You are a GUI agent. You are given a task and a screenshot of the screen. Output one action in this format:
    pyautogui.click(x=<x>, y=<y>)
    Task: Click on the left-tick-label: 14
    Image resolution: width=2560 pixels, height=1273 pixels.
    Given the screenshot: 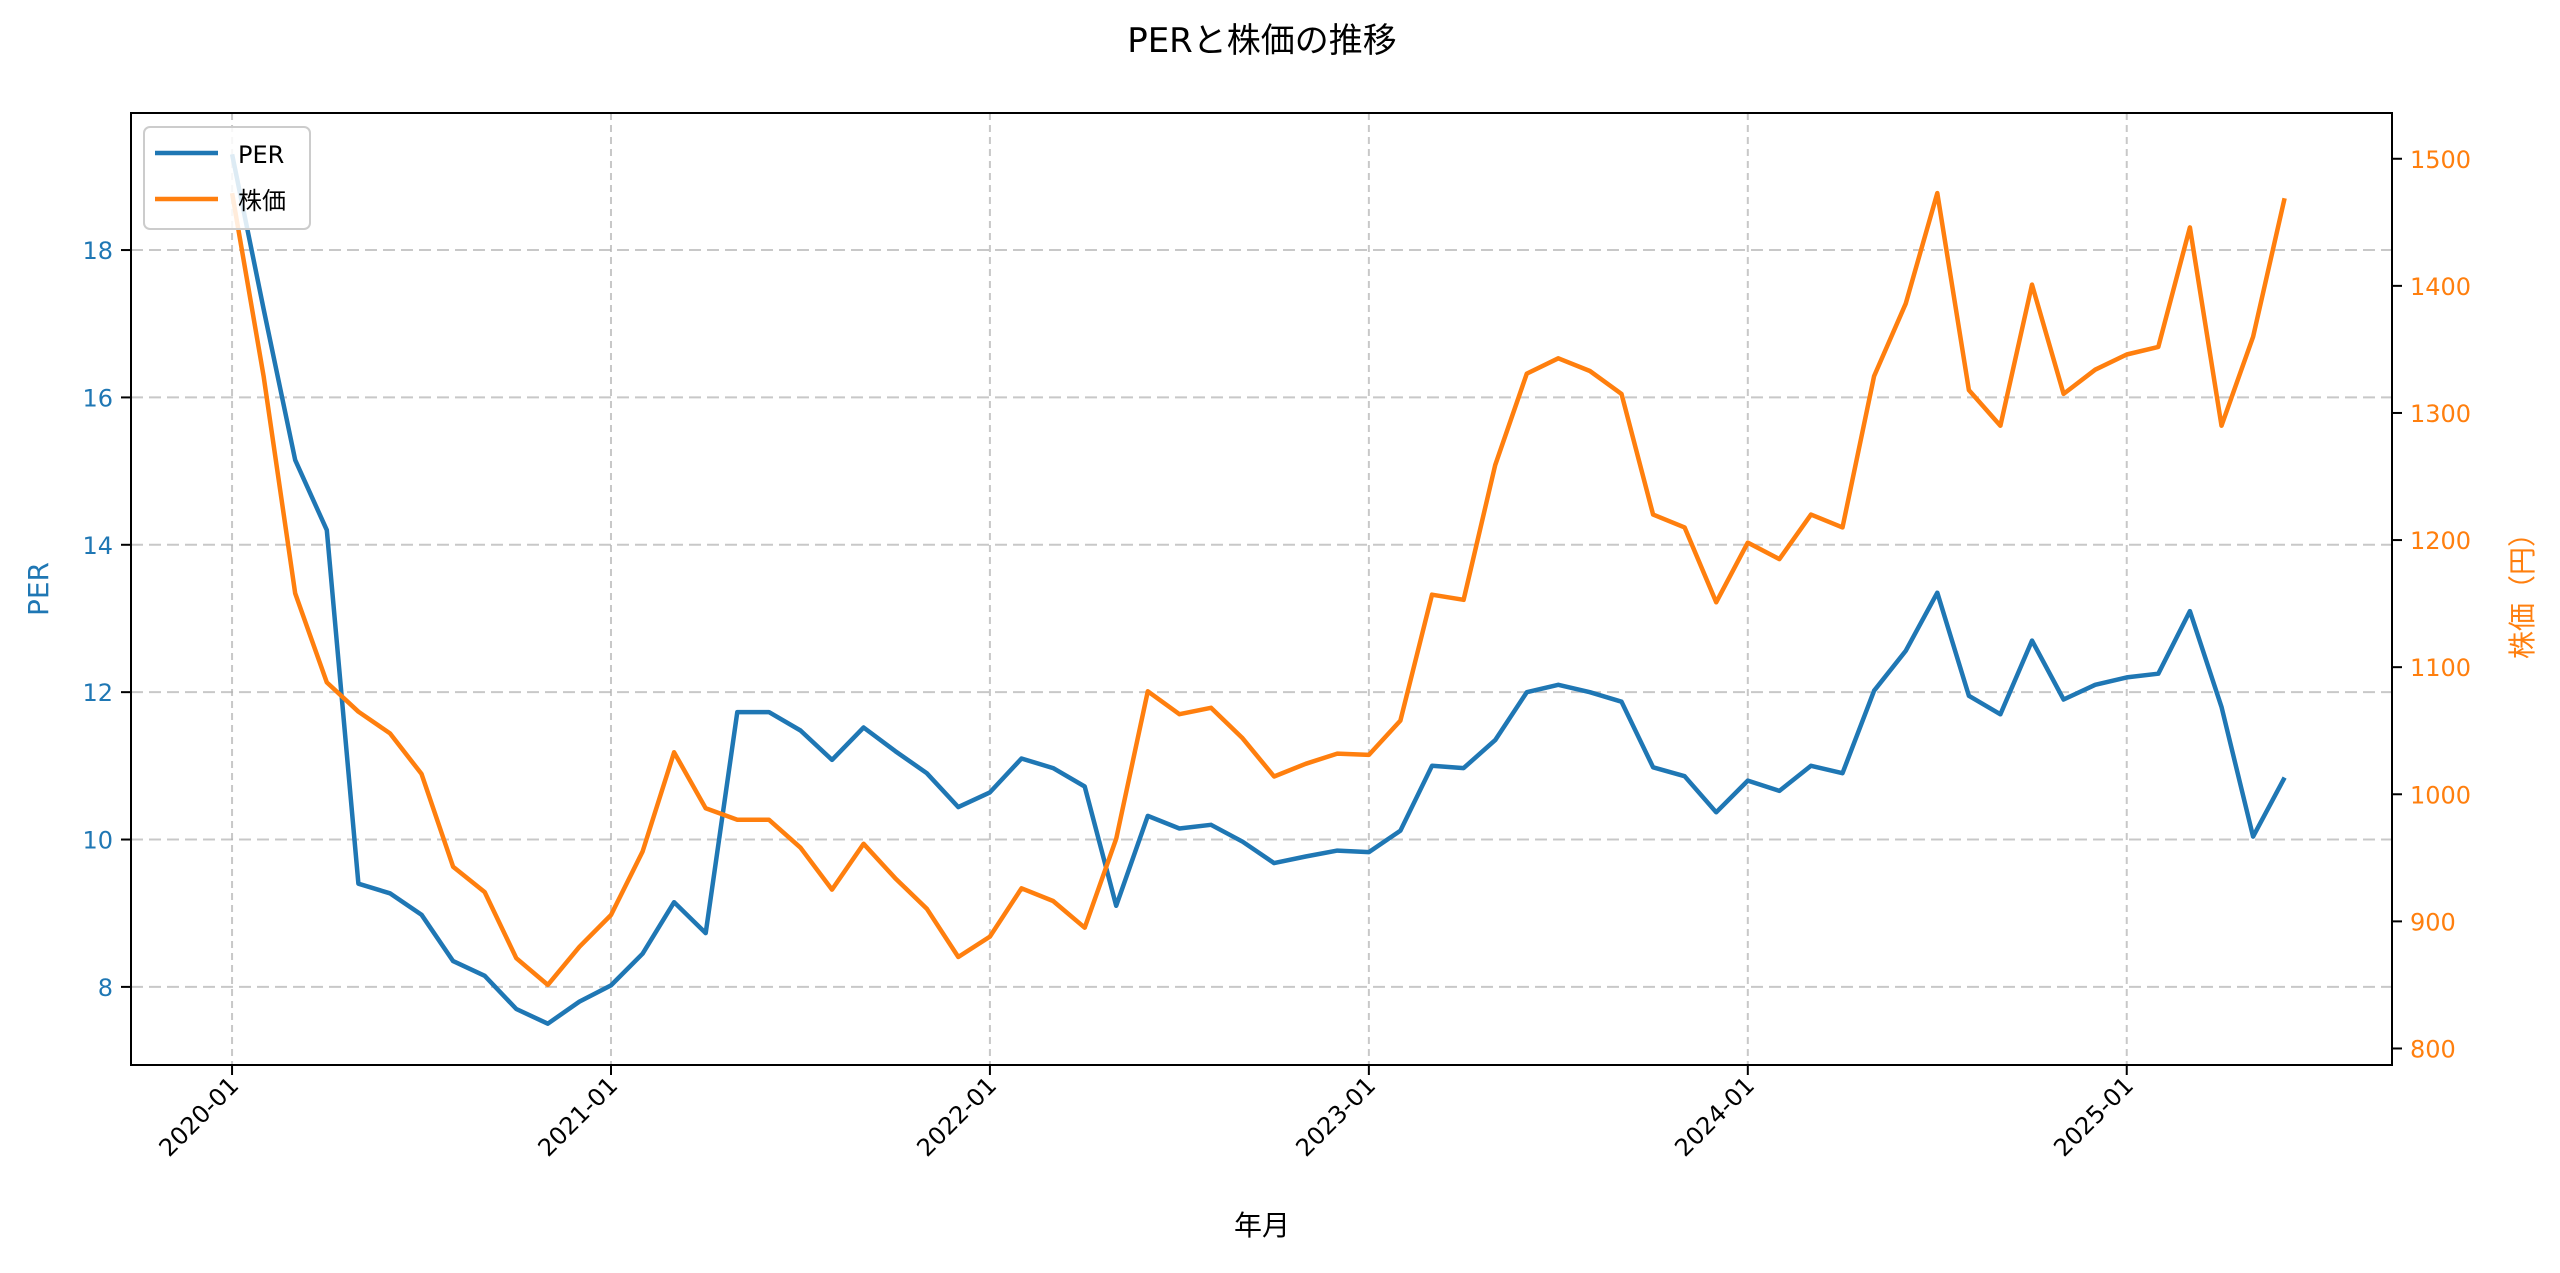 What is the action you would take?
    pyautogui.click(x=97, y=546)
    